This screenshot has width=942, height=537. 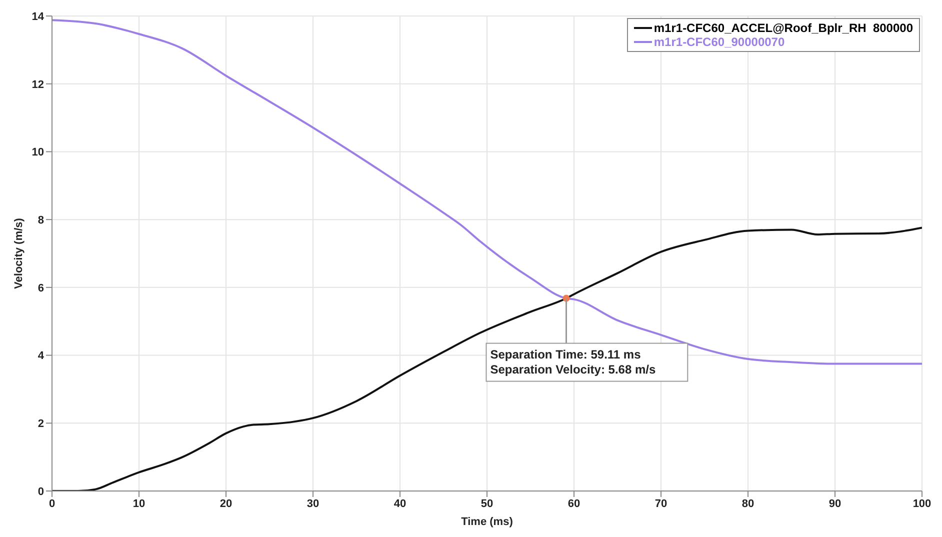 What do you see at coordinates (835, 504) in the screenshot?
I see `x-tick-label: 90` at bounding box center [835, 504].